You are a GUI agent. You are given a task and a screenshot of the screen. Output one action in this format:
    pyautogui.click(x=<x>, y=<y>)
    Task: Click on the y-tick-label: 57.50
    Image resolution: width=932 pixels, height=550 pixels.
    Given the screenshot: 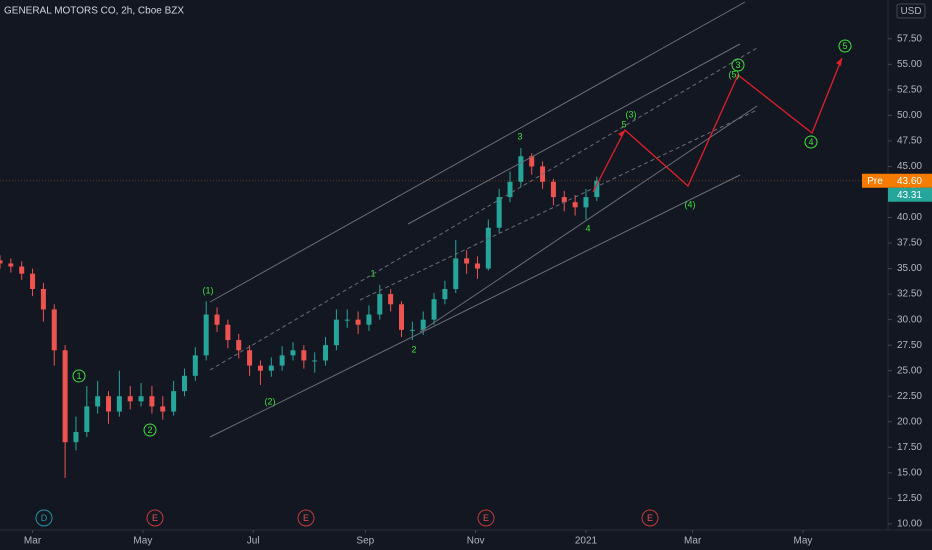 What is the action you would take?
    pyautogui.click(x=909, y=38)
    